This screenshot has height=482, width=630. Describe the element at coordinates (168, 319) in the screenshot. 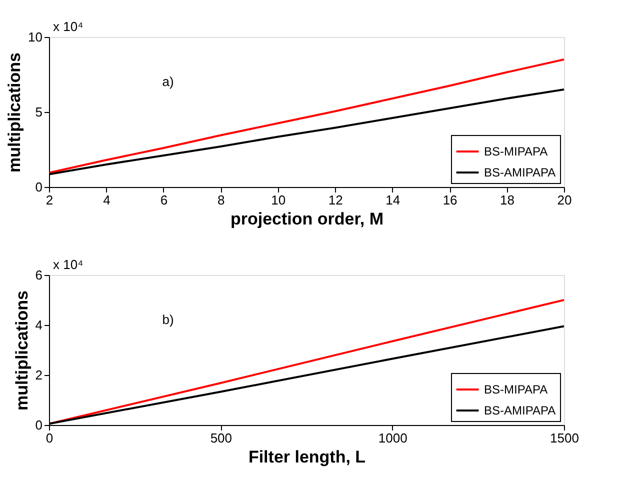

I see `annotation: b)` at that location.